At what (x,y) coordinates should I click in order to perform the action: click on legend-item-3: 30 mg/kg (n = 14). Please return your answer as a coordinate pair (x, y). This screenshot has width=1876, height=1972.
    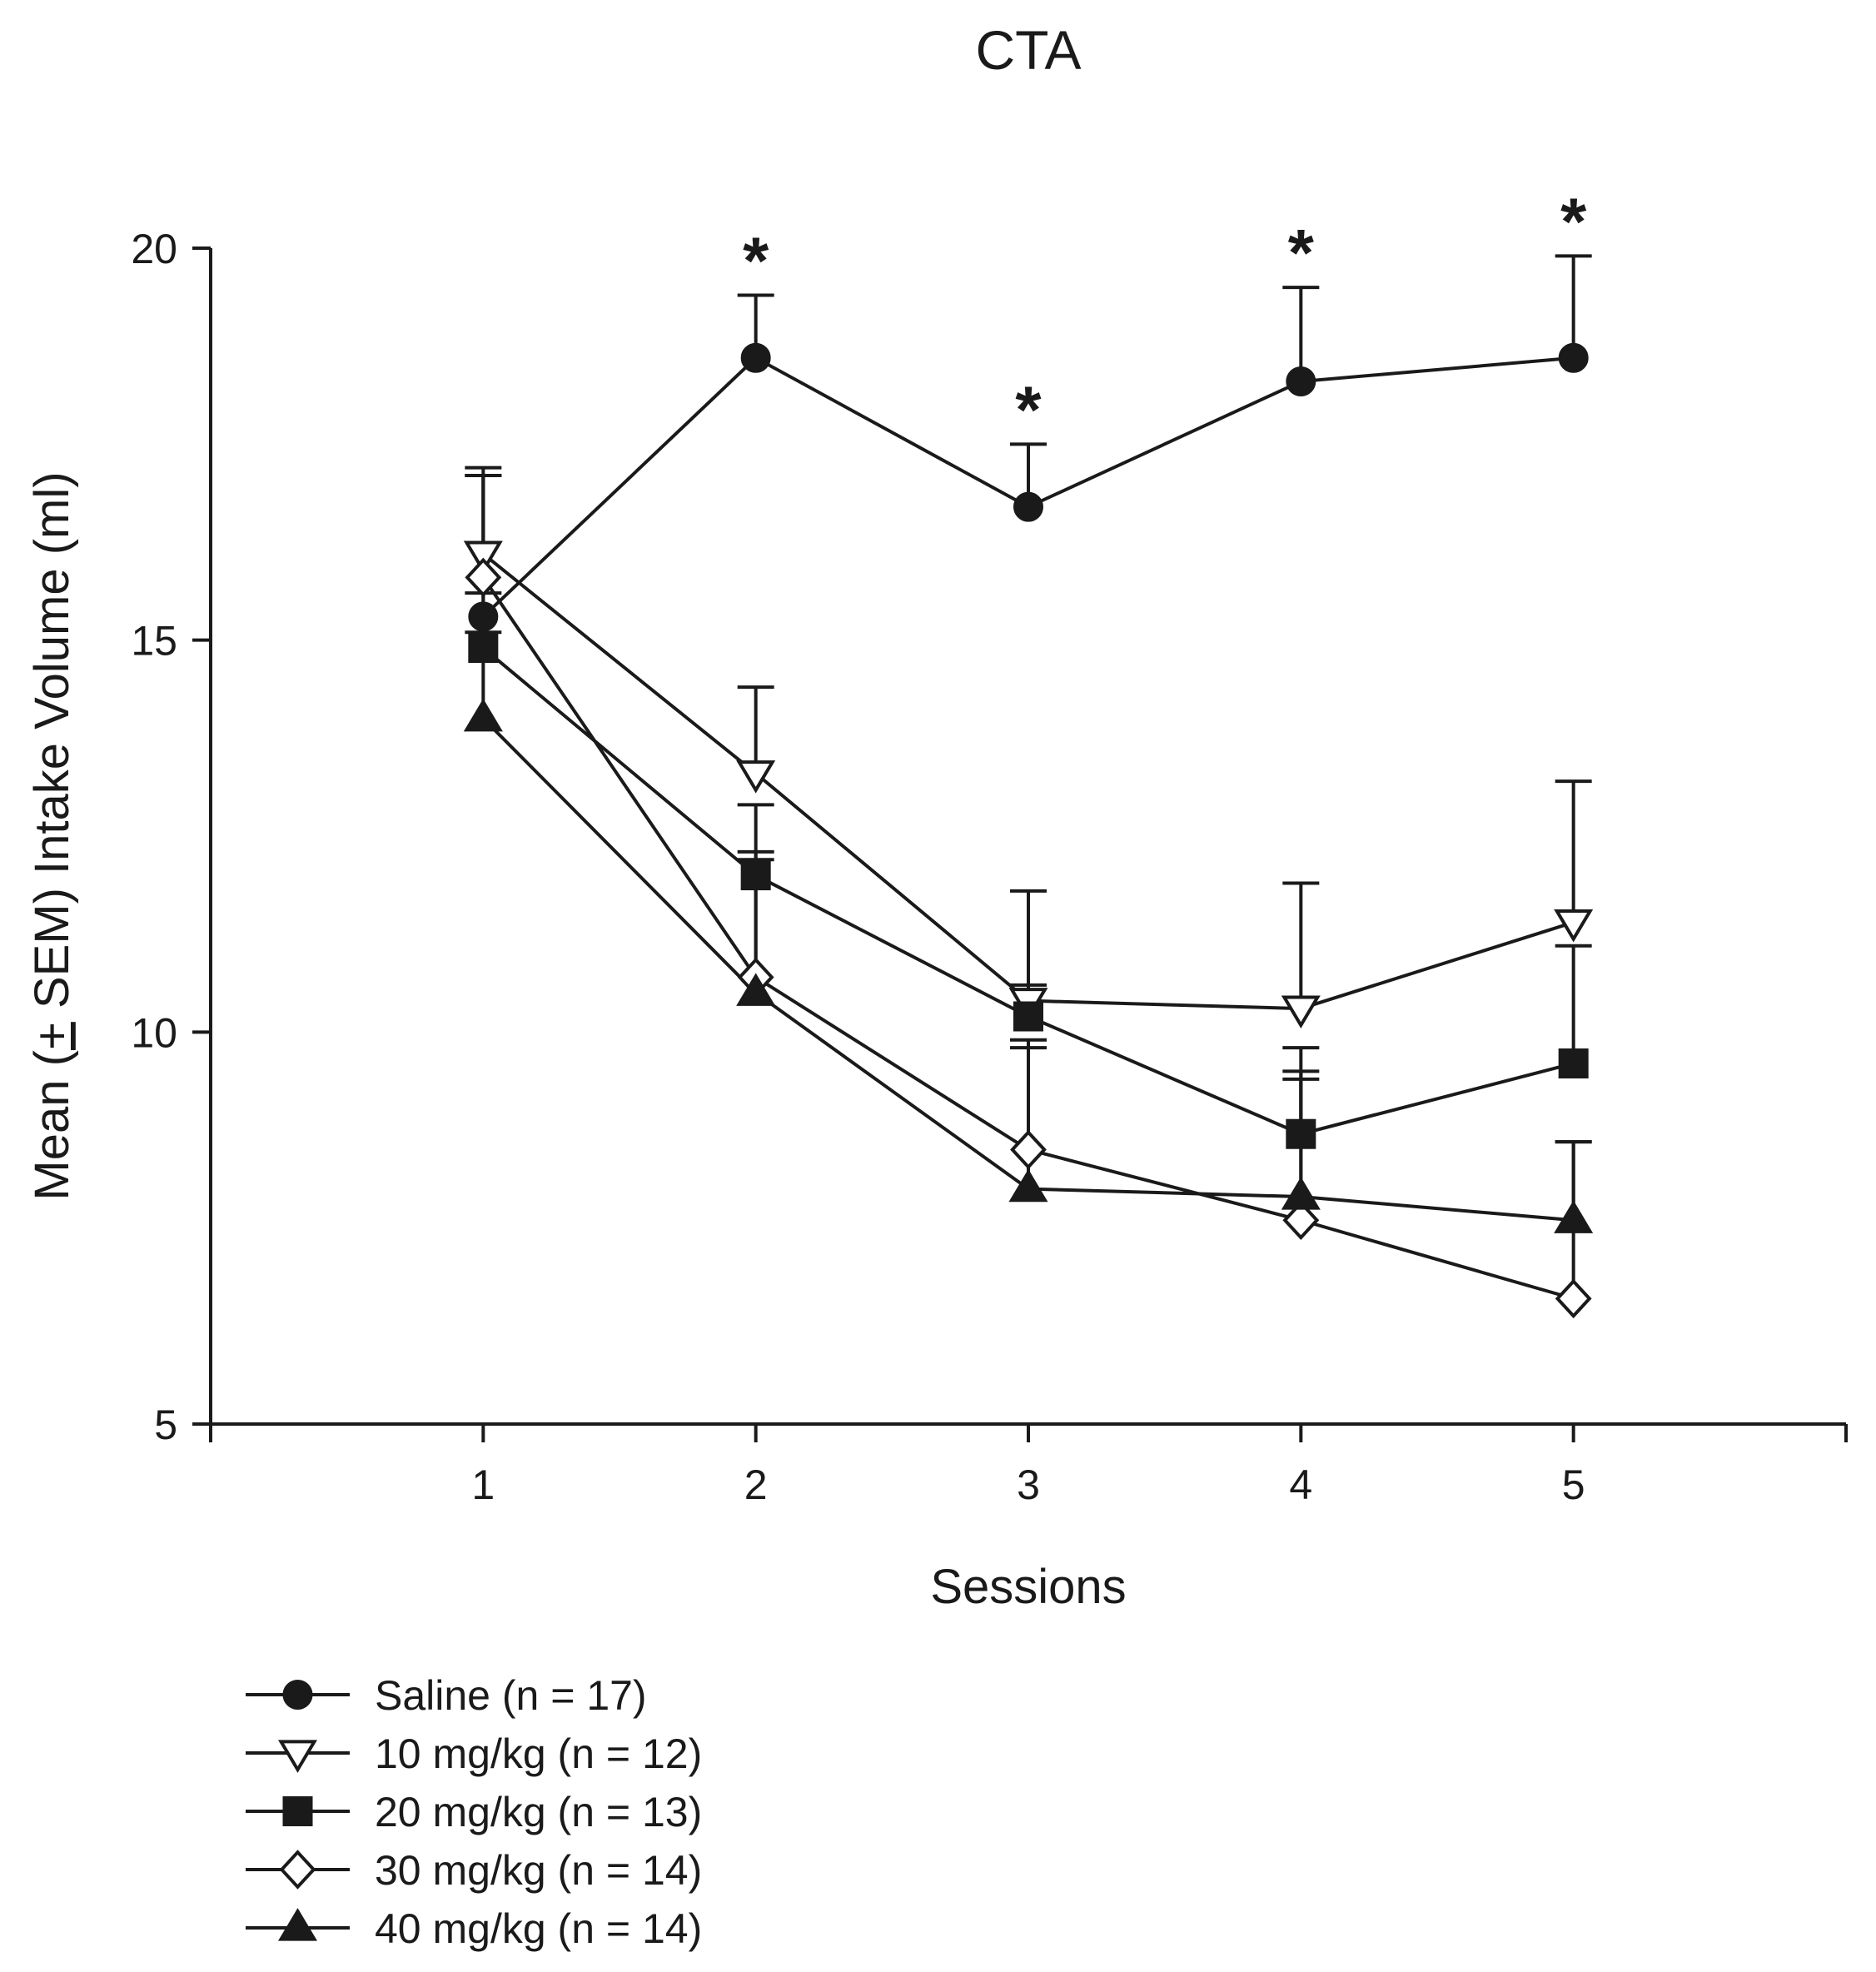
    Looking at the image, I should click on (474, 1870).